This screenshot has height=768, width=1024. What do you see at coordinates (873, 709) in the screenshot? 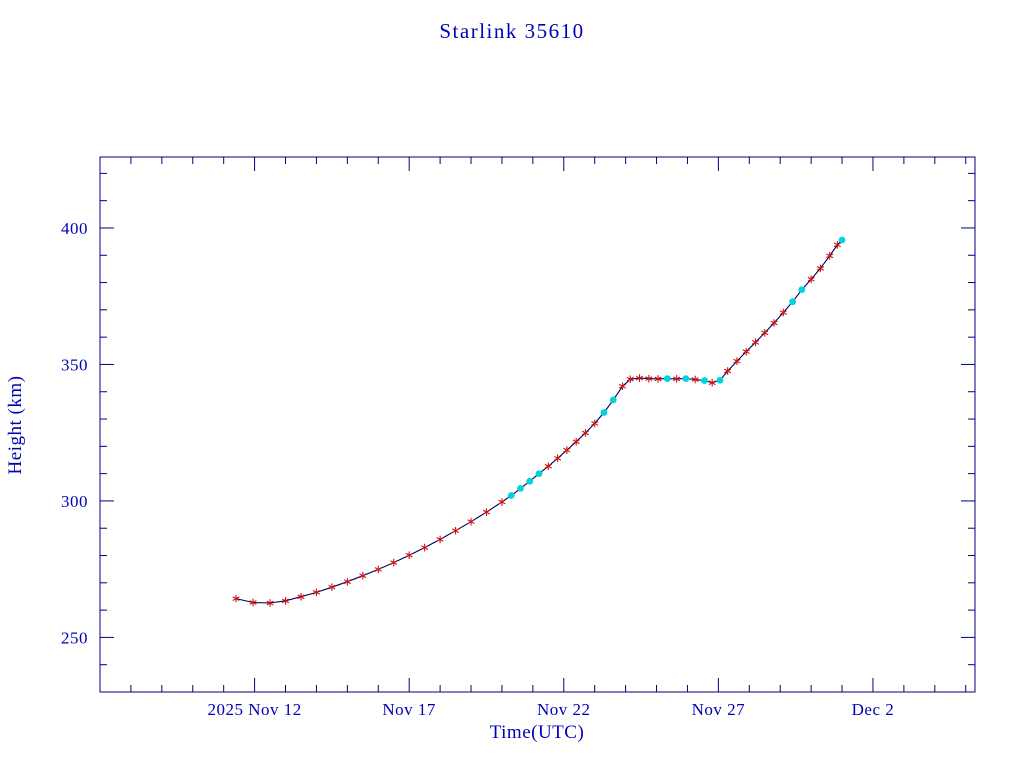
I see `x-tick-label: Dec 2` at bounding box center [873, 709].